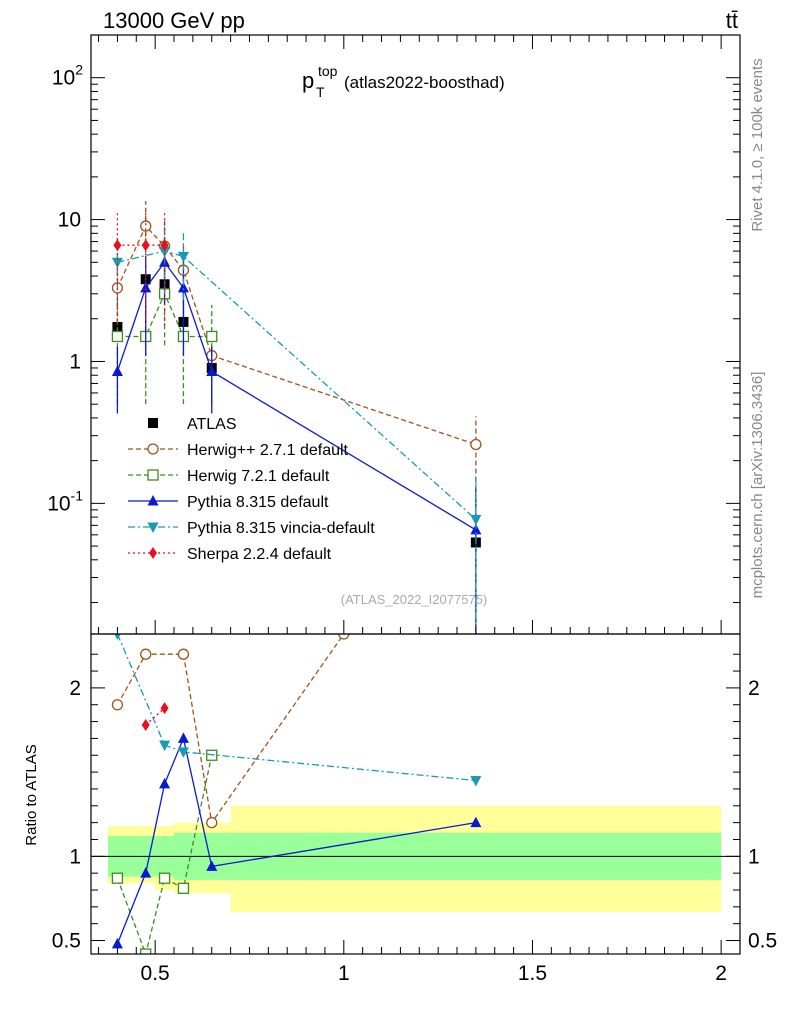  I want to click on legend-label-sherpa: Sherpa 2.2.4 default, so click(259, 554).